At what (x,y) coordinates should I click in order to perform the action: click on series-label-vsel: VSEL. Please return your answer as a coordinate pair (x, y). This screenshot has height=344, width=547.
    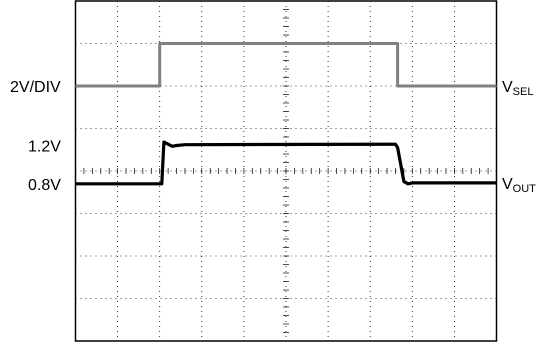
    Looking at the image, I should click on (517, 88).